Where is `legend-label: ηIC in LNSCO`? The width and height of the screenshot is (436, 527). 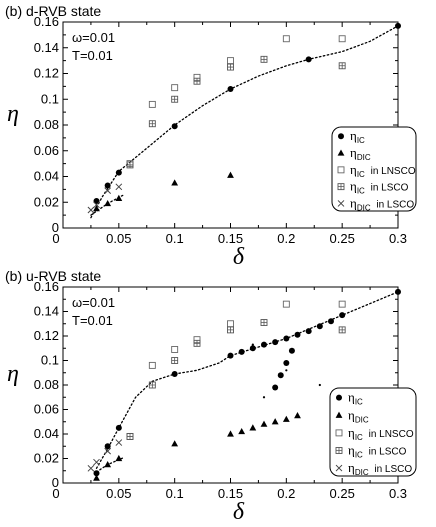 legend-label: ηIC in LNSCO is located at coordinates (381, 433).